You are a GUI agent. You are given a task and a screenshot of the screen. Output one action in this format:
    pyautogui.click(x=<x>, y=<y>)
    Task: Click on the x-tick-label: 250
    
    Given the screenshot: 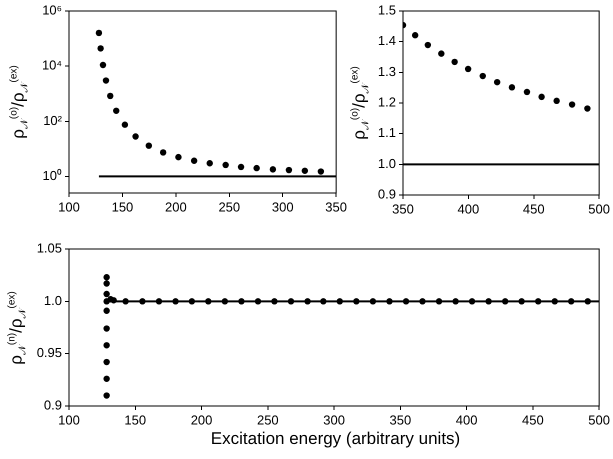 What is the action you would take?
    pyautogui.click(x=229, y=206)
    